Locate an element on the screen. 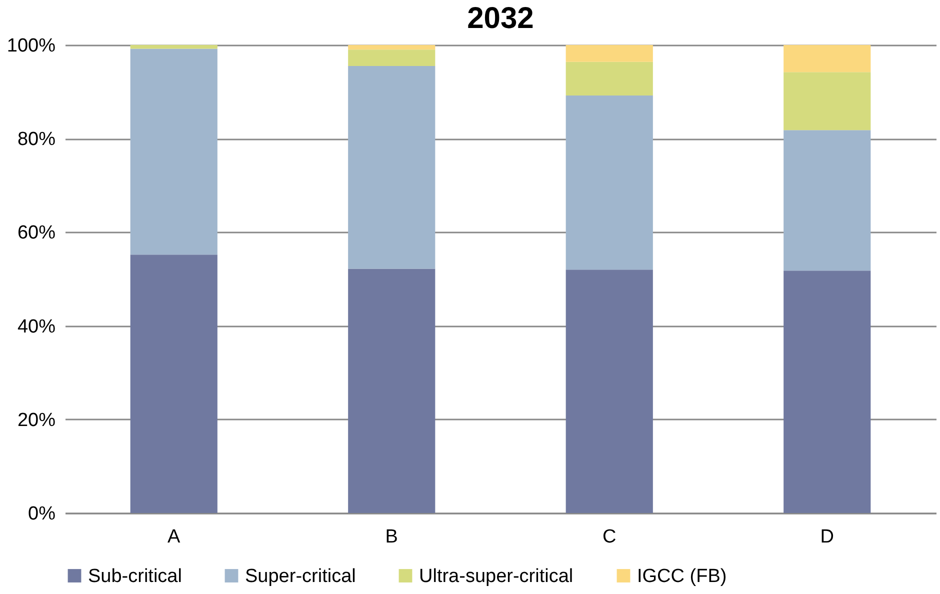 The image size is (940, 594). chart-title: 2032 is located at coordinates (500, 18).